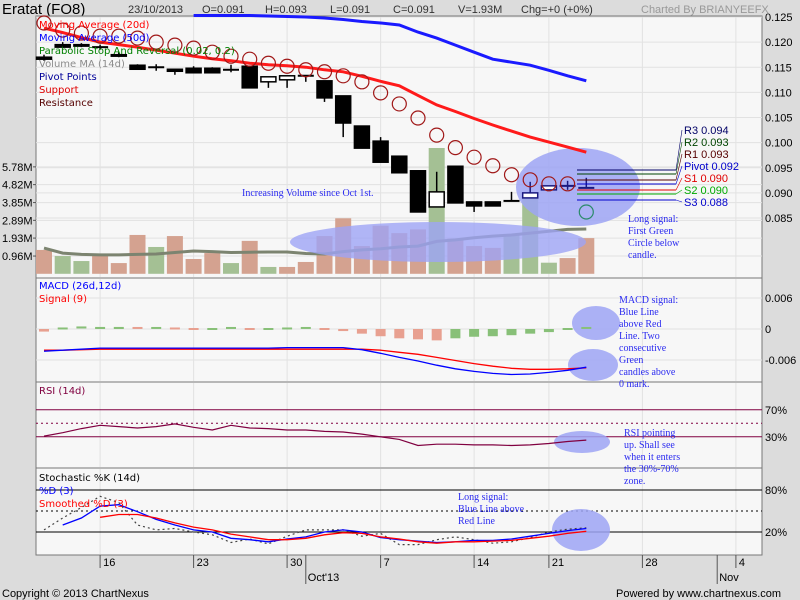  I want to click on annotation-line: 0 mark., so click(634, 384).